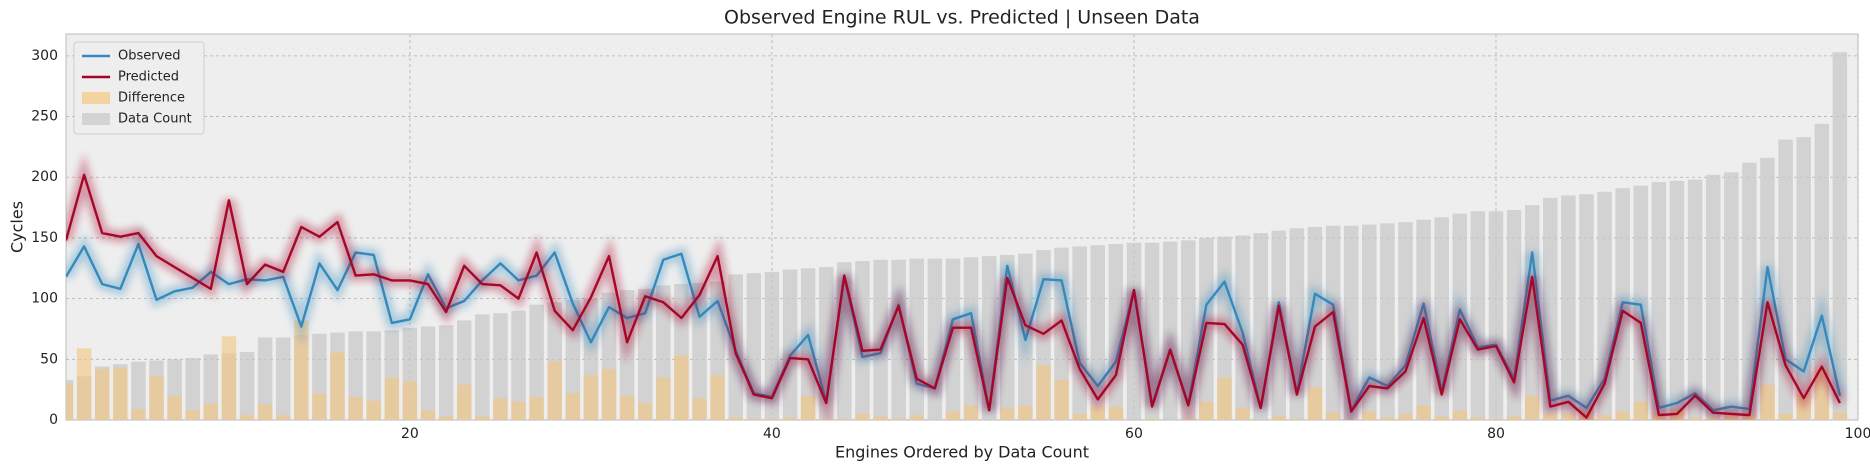 The width and height of the screenshot is (1870, 470). Describe the element at coordinates (139, 88) in the screenshot. I see `legend-box` at that location.